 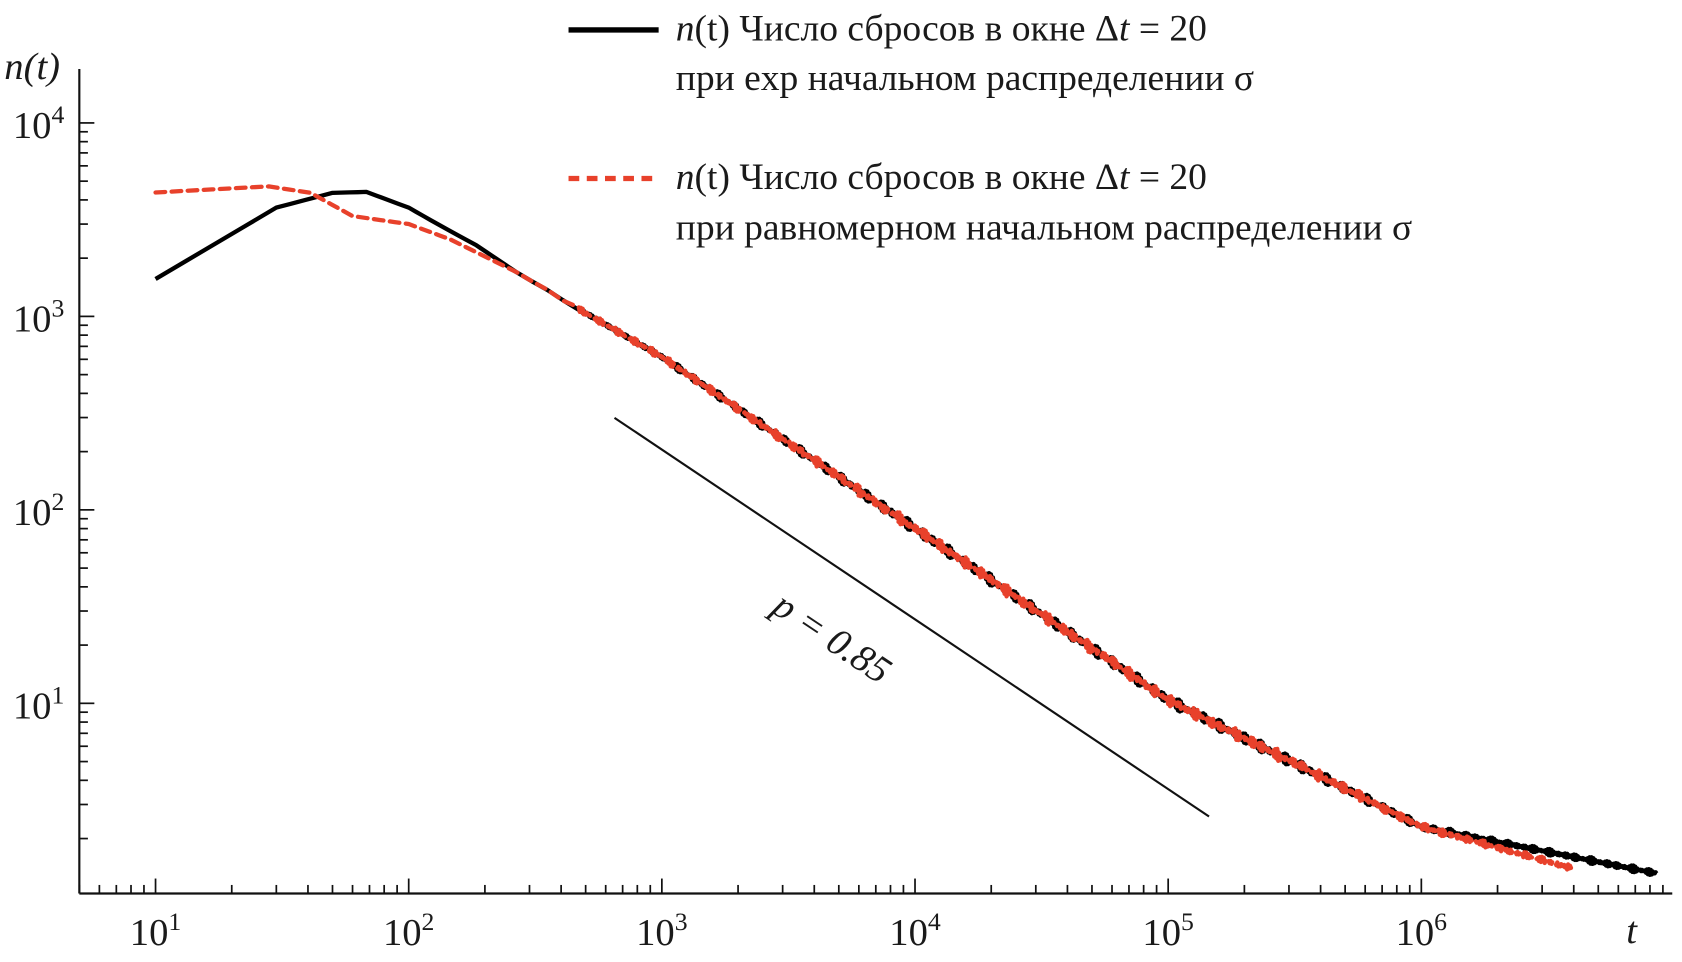 What do you see at coordinates (155, 930) in the screenshot?
I see `x-tick-label: 10¹` at bounding box center [155, 930].